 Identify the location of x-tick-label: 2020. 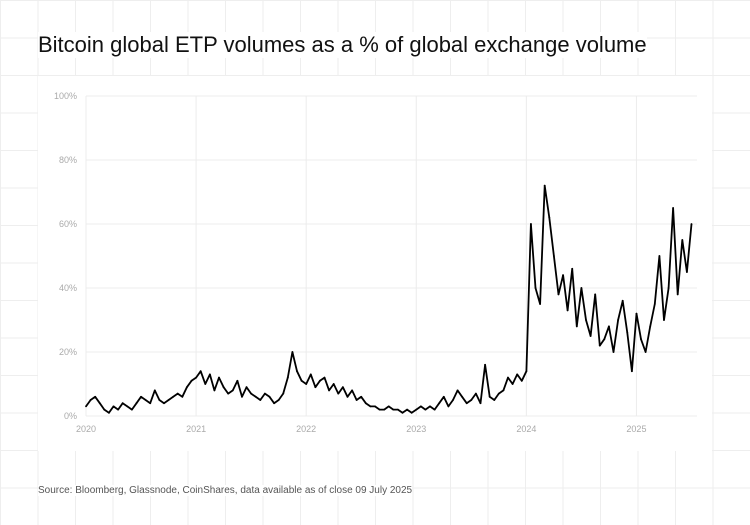
(86, 429).